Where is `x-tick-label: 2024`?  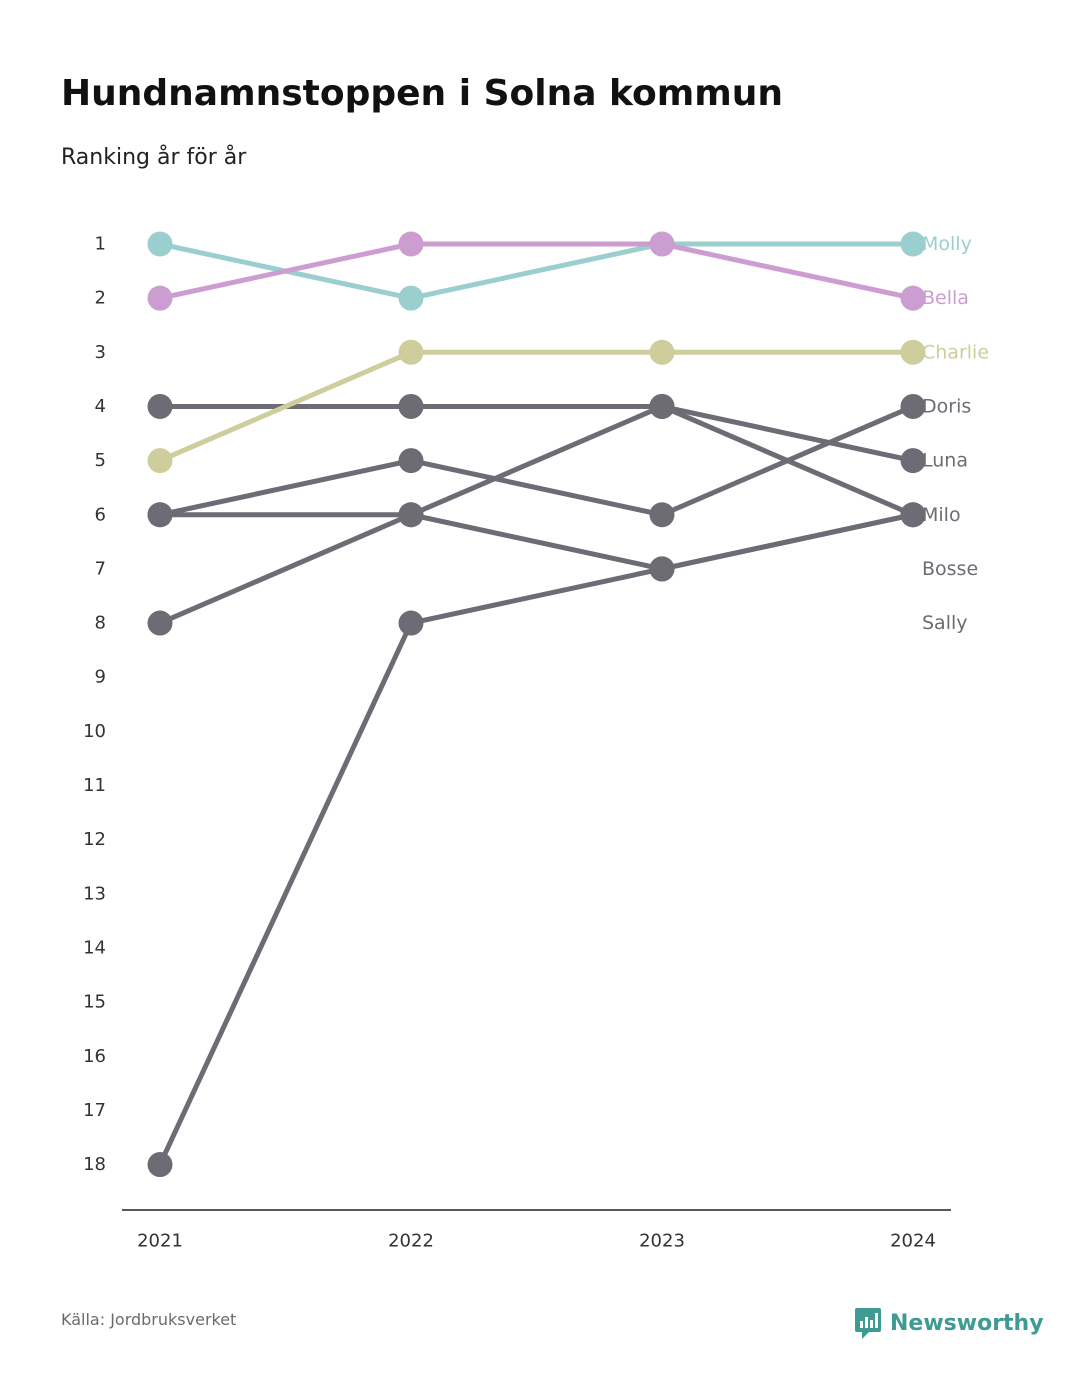
x-tick-label: 2024 is located at coordinates (913, 1241).